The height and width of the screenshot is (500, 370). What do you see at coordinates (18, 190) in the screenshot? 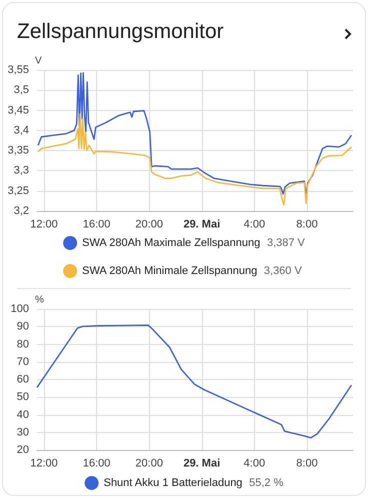
I see `y-tick-label: 3,25` at bounding box center [18, 190].